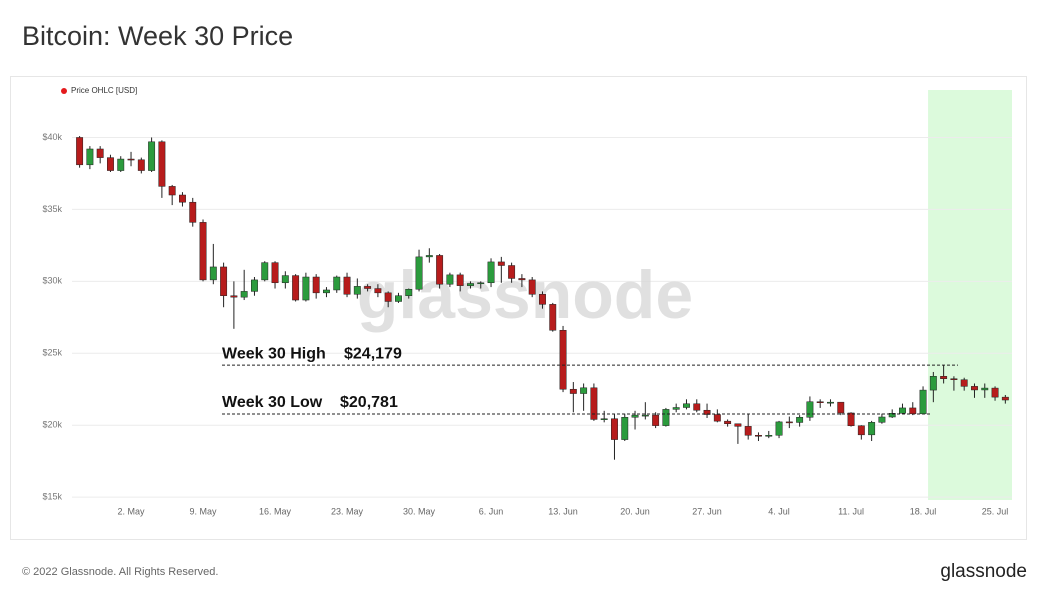 Image resolution: width=1050 pixels, height=600 pixels. What do you see at coordinates (635, 511) in the screenshot?
I see `x-tick-label: 20. Jun` at bounding box center [635, 511].